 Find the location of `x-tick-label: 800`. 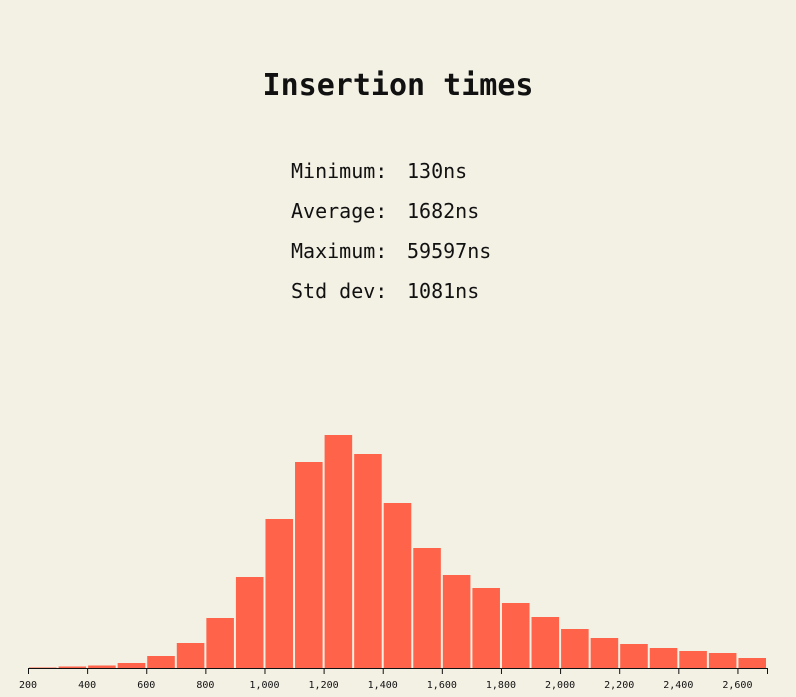

x-tick-label: 800 is located at coordinates (205, 685).